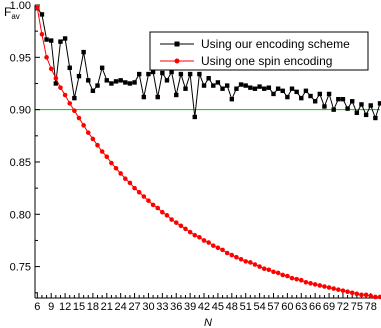 Image resolution: width=381 pixels, height=328 pixels. I want to click on x-tick-label: 57, so click(273, 307).